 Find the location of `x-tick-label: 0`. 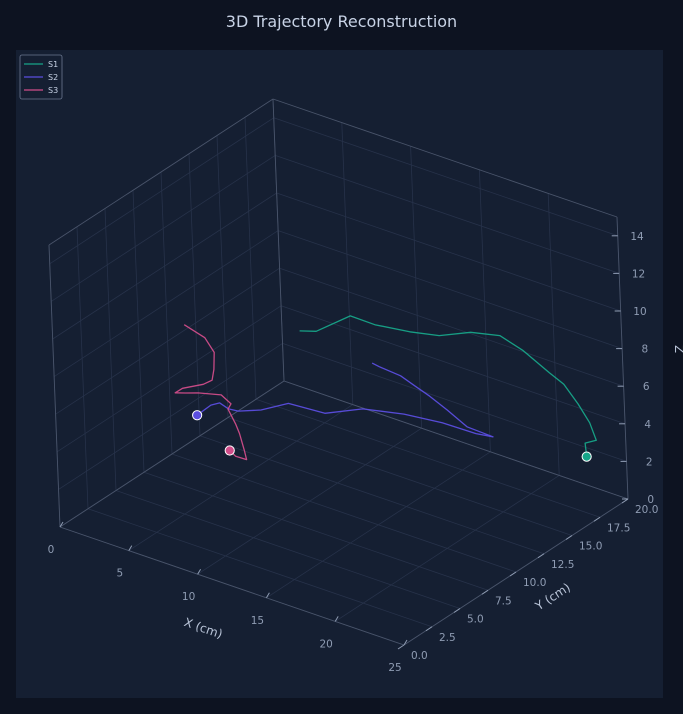

x-tick-label: 0 is located at coordinates (51, 550).